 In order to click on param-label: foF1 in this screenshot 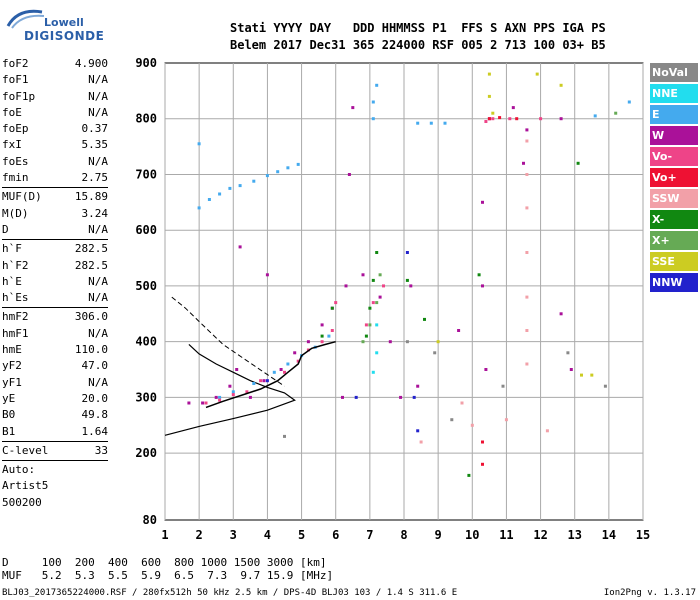, I will do `click(15, 80)`.